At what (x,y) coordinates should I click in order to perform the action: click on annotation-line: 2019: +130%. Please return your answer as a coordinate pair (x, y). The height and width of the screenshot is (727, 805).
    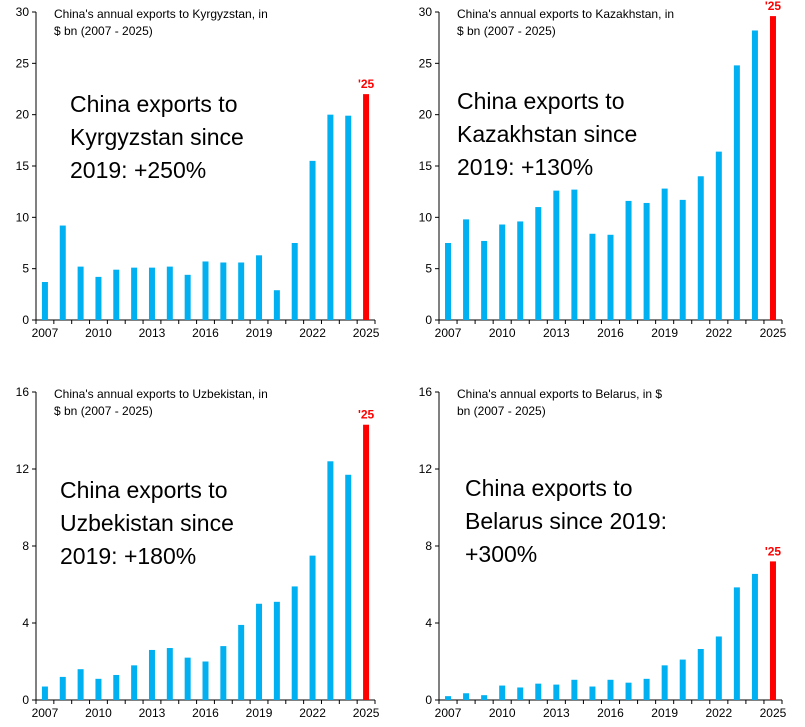
    Looking at the image, I should click on (525, 167).